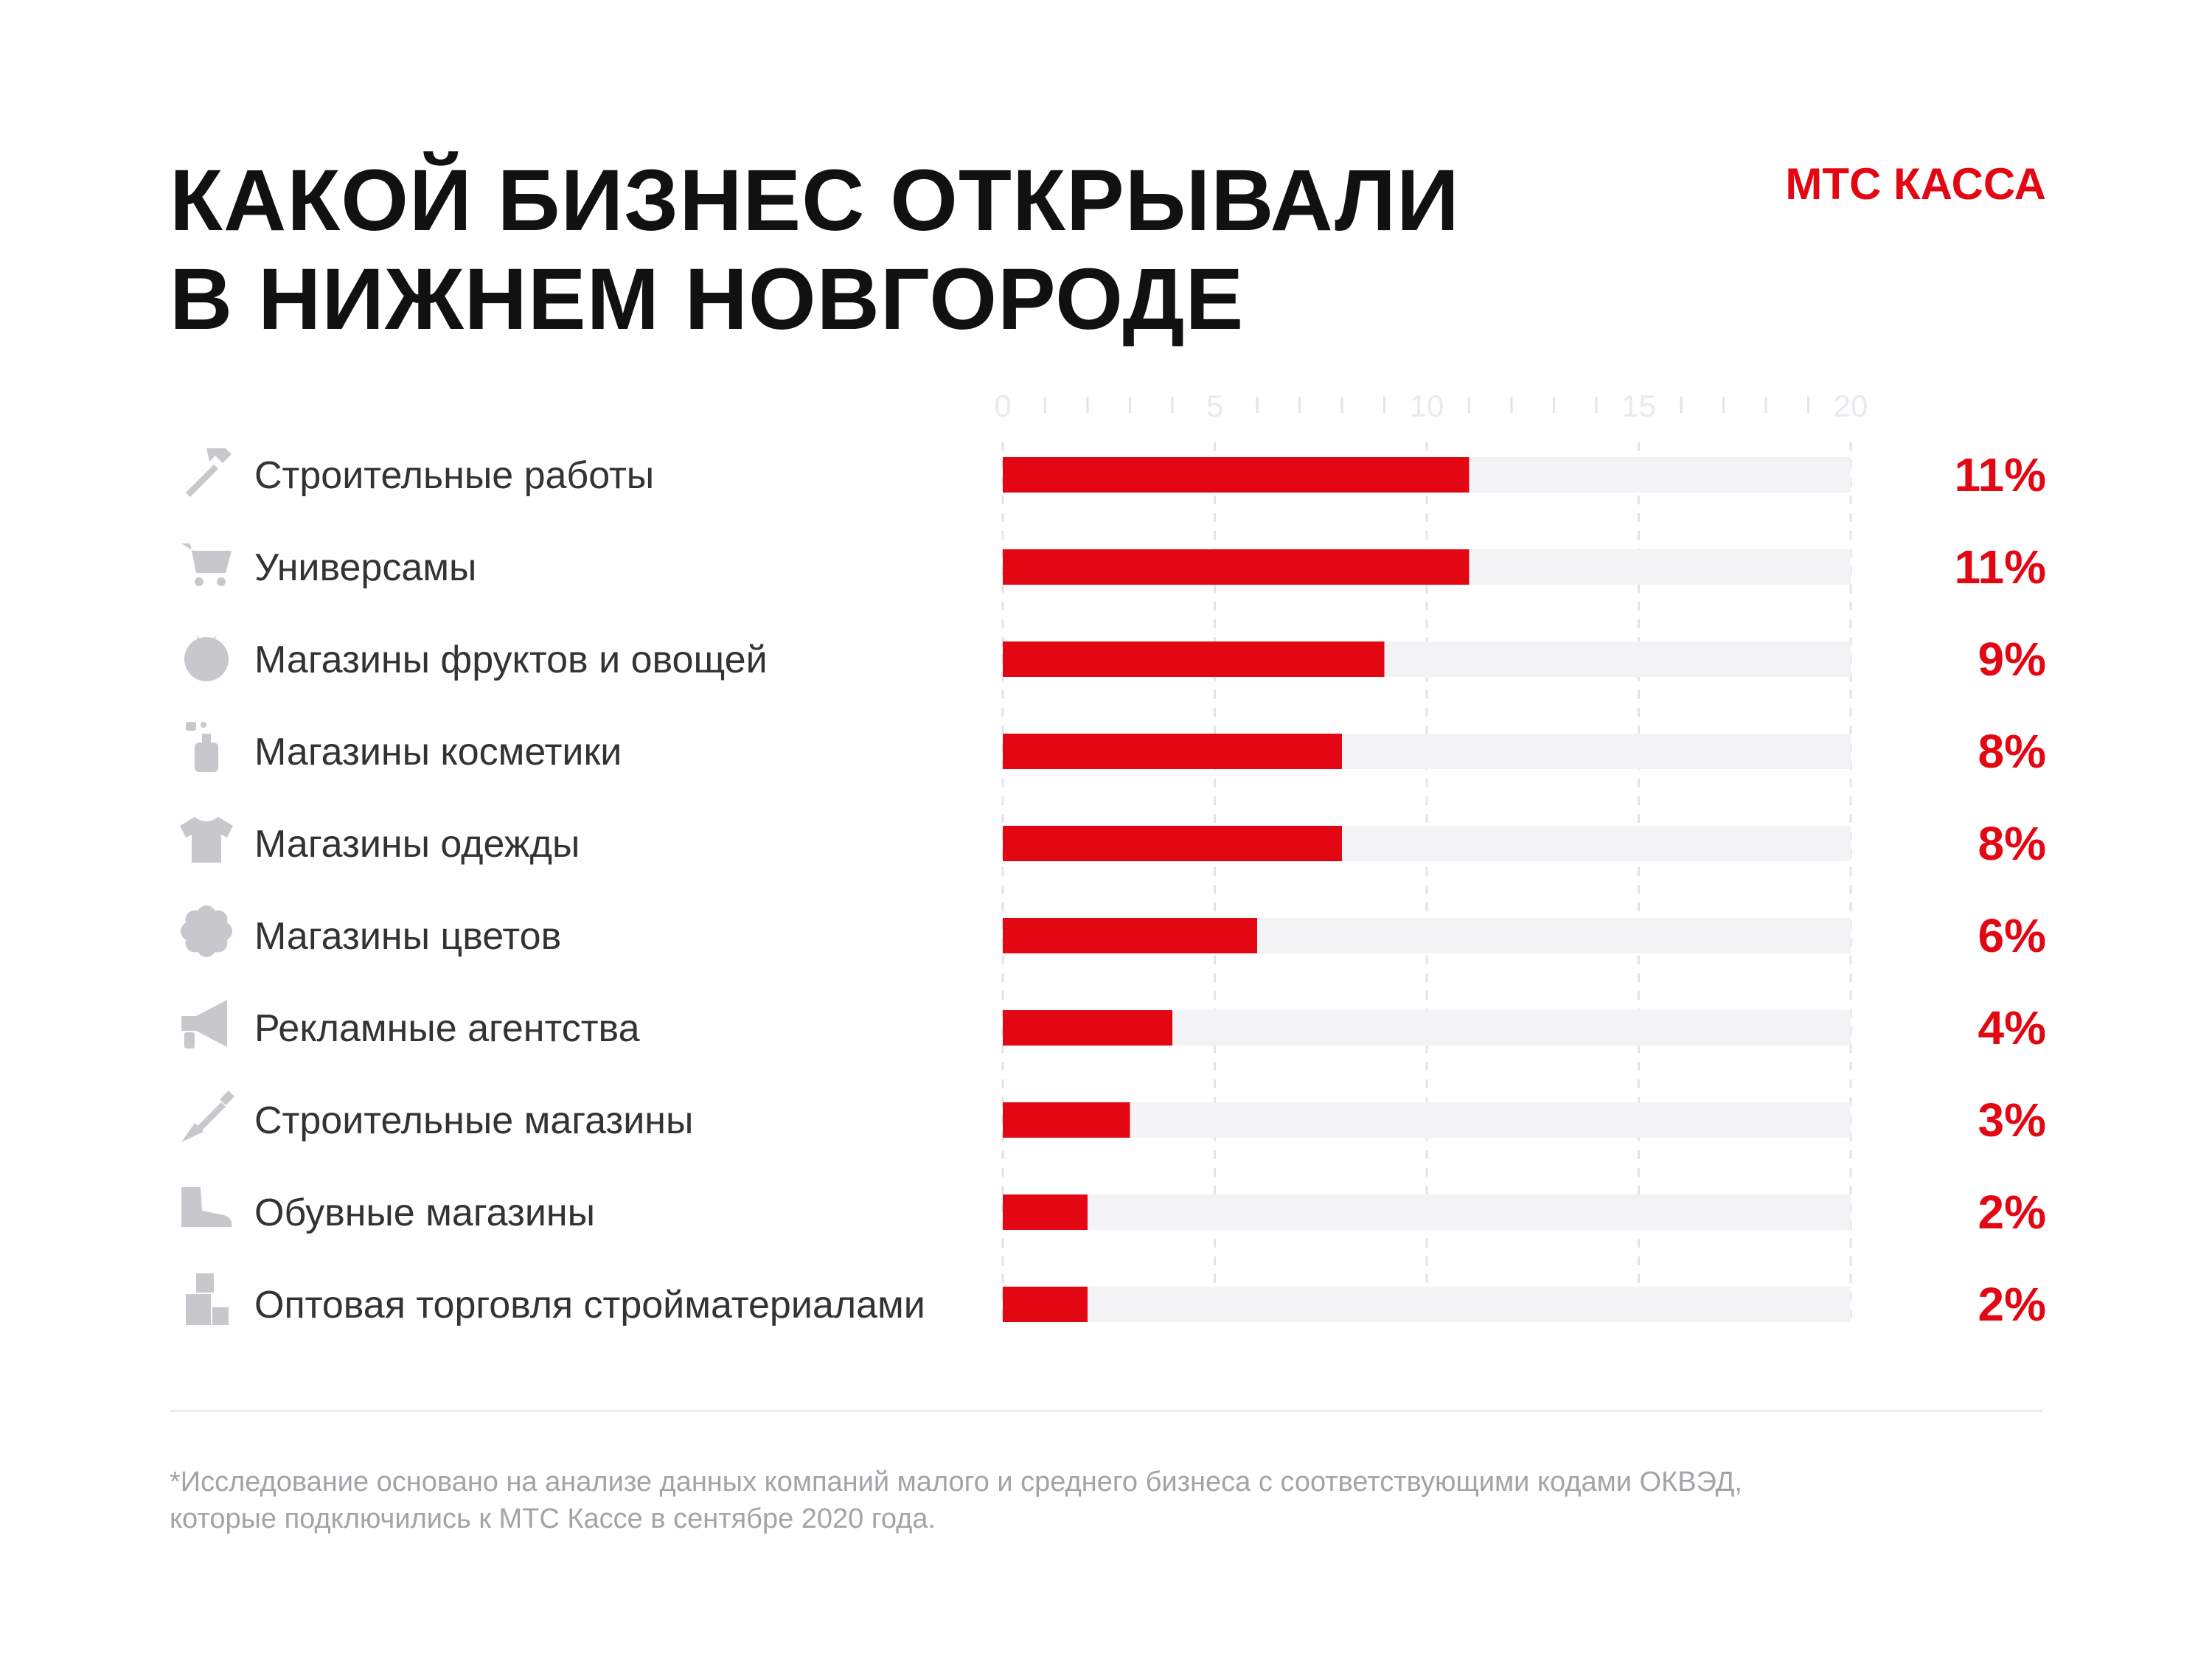 The height and width of the screenshot is (1659, 2212). Describe the element at coordinates (424, 1213) in the screenshot. I see `category-label: Обувные магазины` at that location.